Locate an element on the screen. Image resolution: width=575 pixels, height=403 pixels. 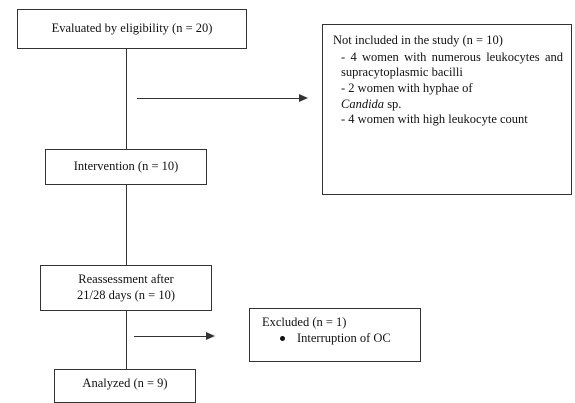
connector-intervention-reassessment is located at coordinates (126, 225).